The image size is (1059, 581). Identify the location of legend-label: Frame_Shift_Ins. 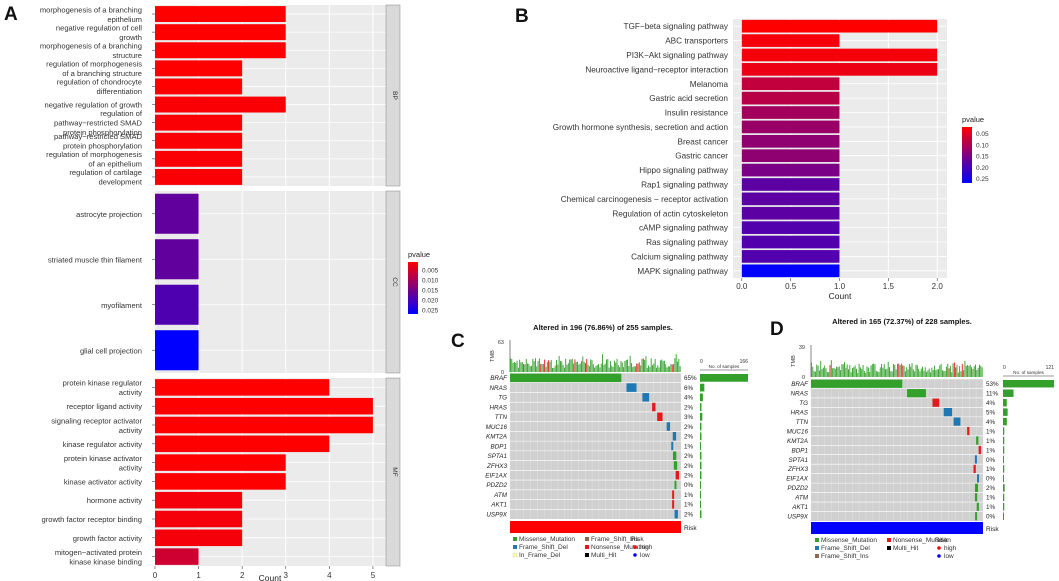
(615, 539).